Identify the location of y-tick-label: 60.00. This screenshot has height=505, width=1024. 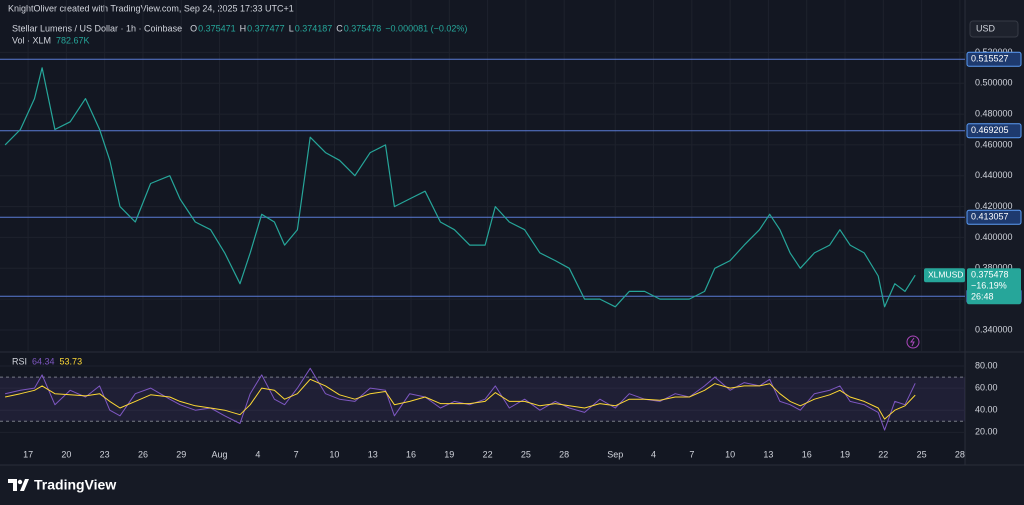
(986, 388).